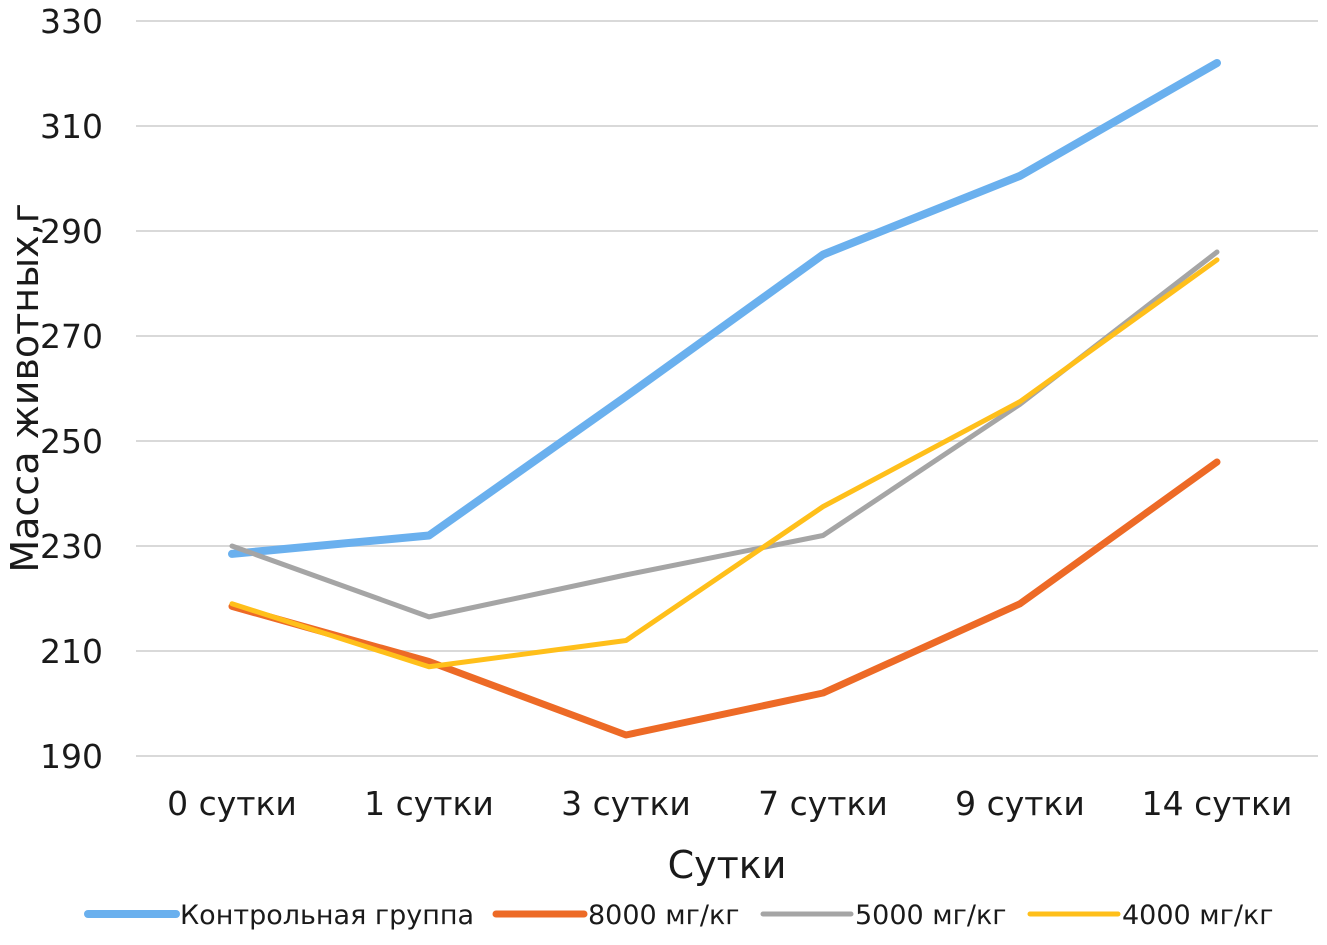 The image size is (1327, 945). What do you see at coordinates (823, 803) in the screenshot?
I see `x-tick-label: 7 сутки` at bounding box center [823, 803].